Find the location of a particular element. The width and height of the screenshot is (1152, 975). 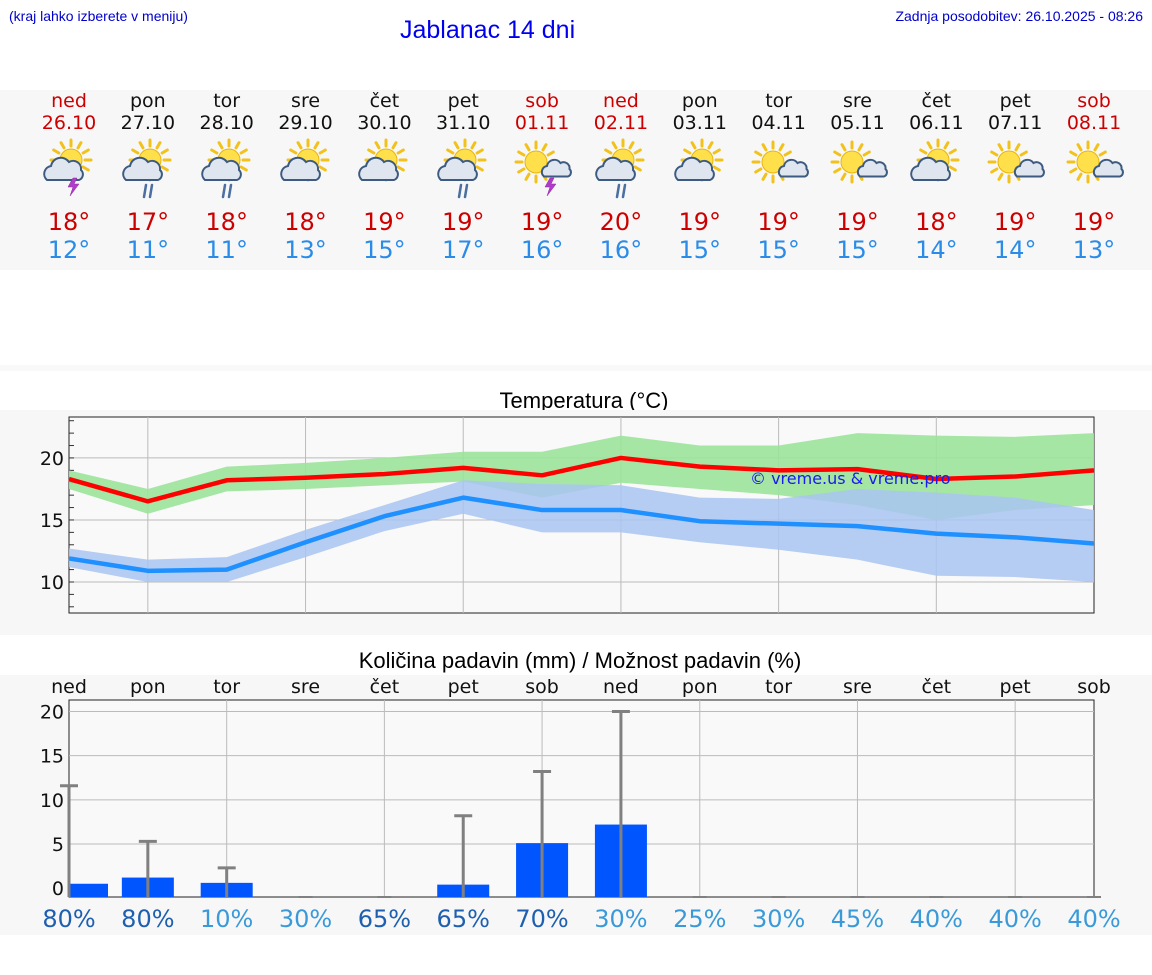

day-name: pon is located at coordinates (699, 101).